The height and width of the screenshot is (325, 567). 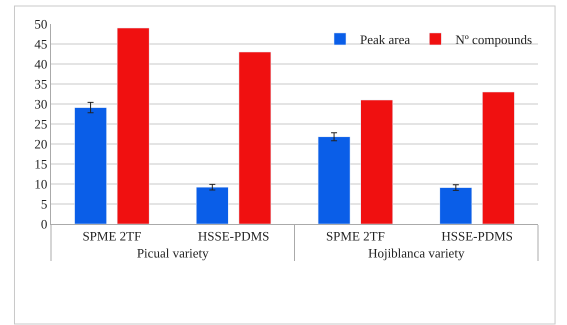 I want to click on y-tick-label: 25, so click(x=41, y=124).